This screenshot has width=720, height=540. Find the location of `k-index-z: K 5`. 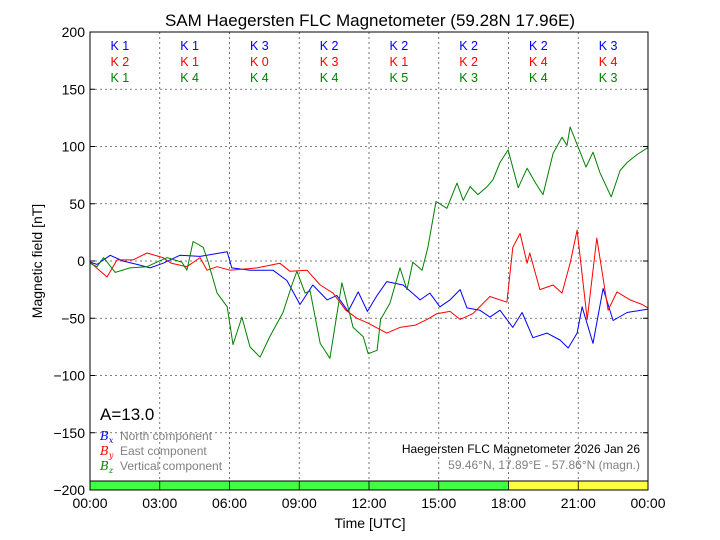

k-index-z: K 5 is located at coordinates (398, 78).